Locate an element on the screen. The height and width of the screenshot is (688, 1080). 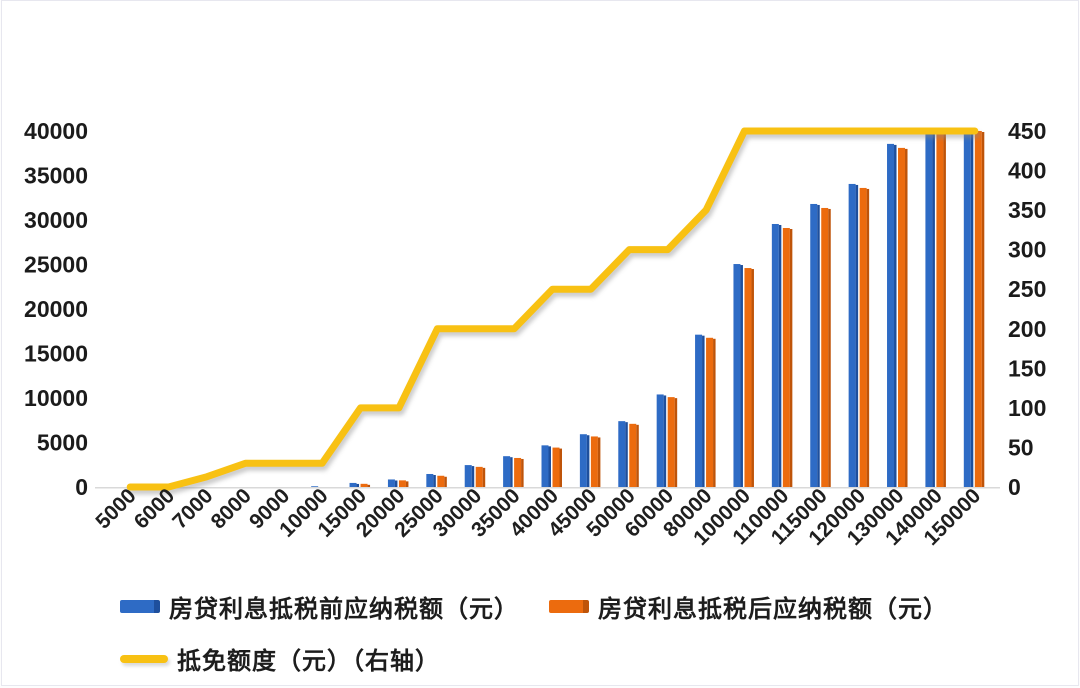
left-axis-tick-0: 0 is located at coordinates (81, 487).